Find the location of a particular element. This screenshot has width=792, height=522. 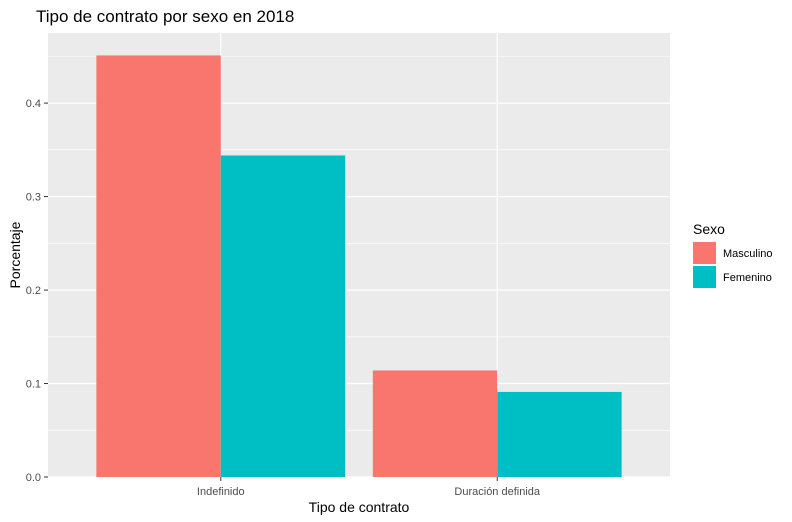

legend-label-femenino: Femenino is located at coordinates (747, 278).